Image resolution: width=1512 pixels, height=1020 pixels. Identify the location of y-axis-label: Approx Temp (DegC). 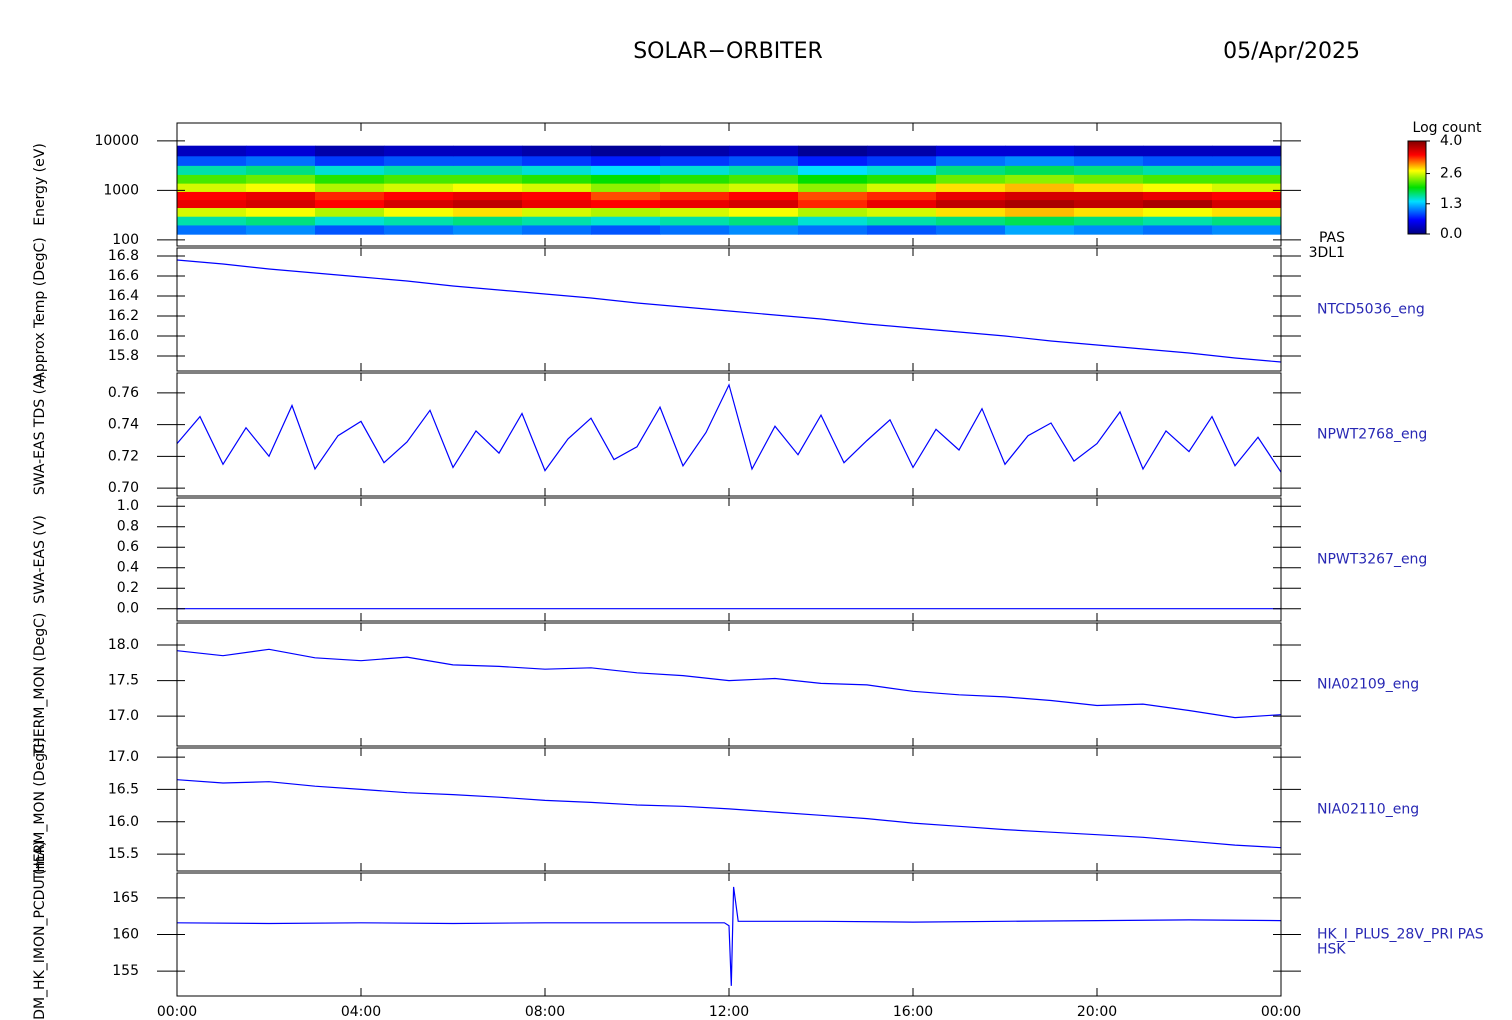
(40, 309).